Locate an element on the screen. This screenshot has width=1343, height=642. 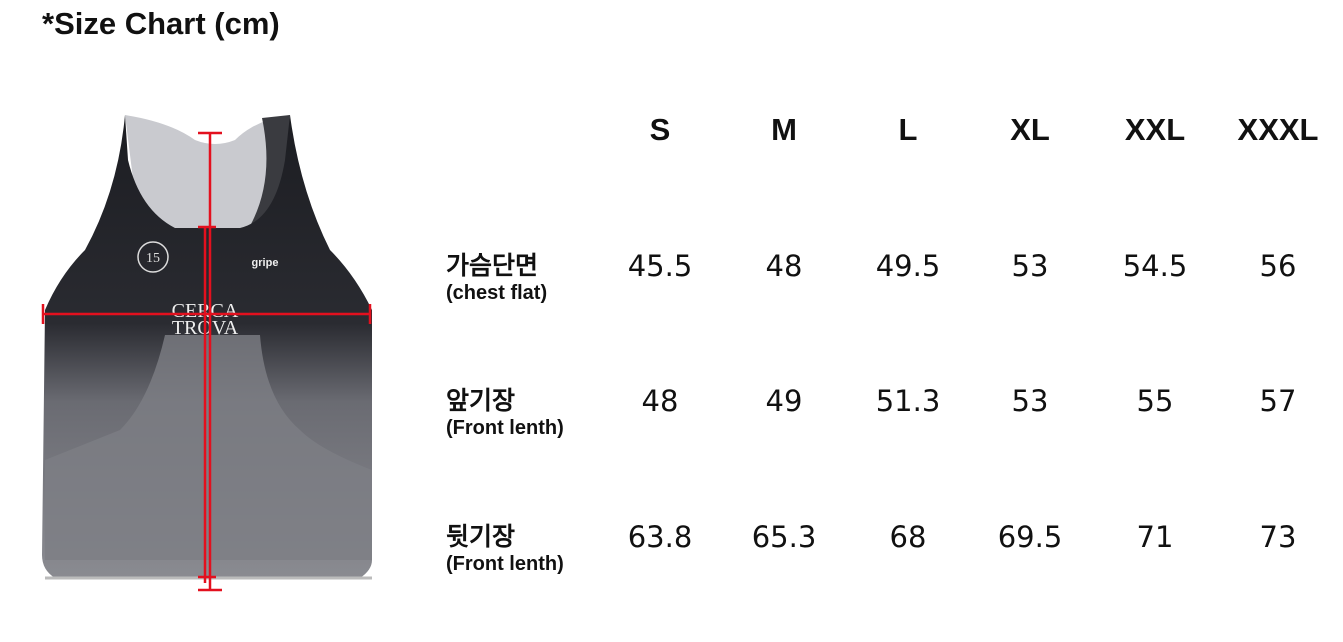
size-value-cell: 57 is located at coordinates (1278, 401).